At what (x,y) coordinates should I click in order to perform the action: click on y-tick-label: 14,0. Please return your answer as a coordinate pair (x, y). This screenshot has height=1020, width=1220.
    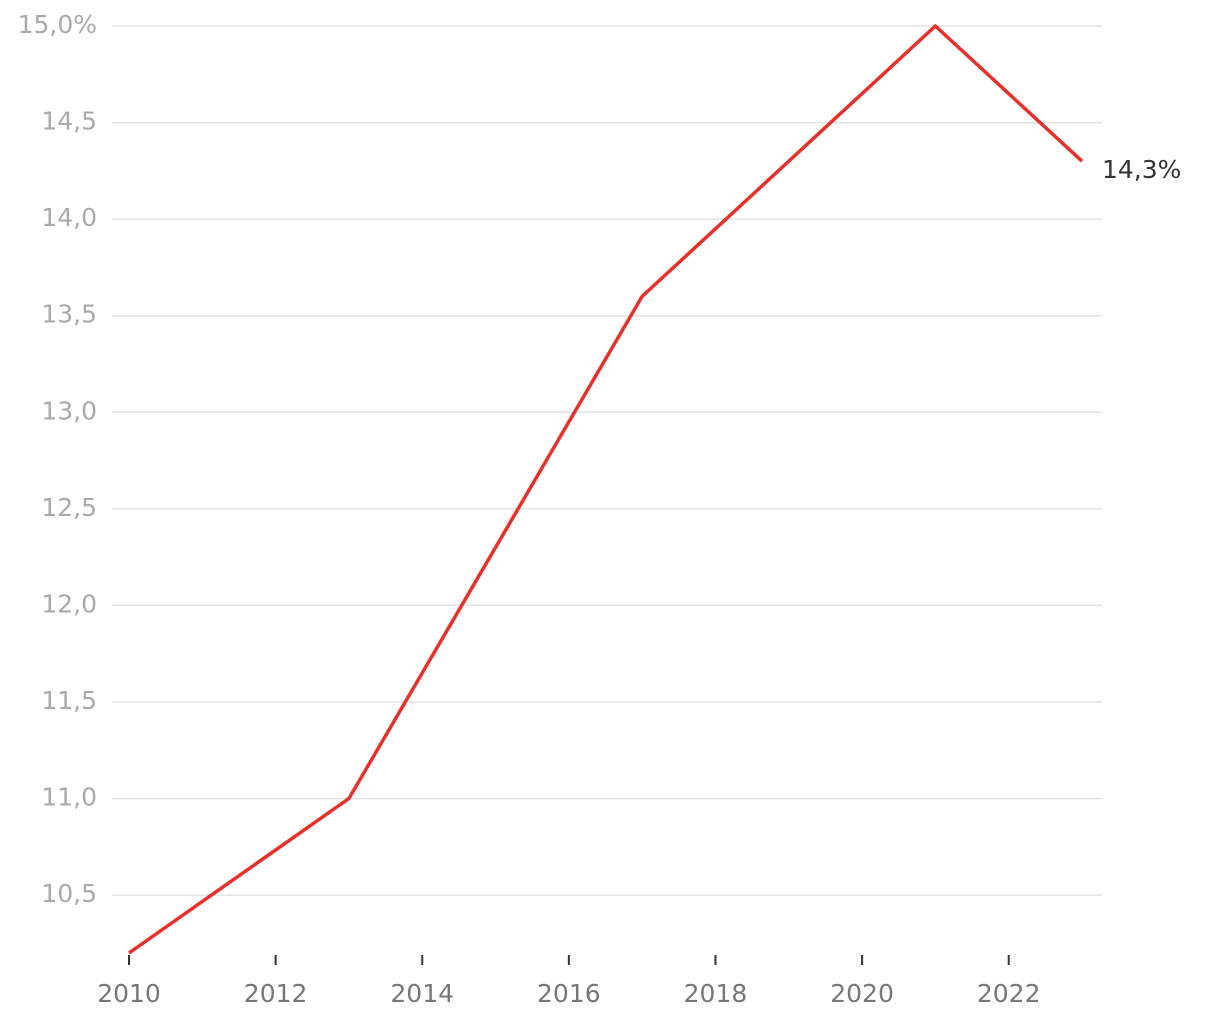
    Looking at the image, I should click on (69, 217).